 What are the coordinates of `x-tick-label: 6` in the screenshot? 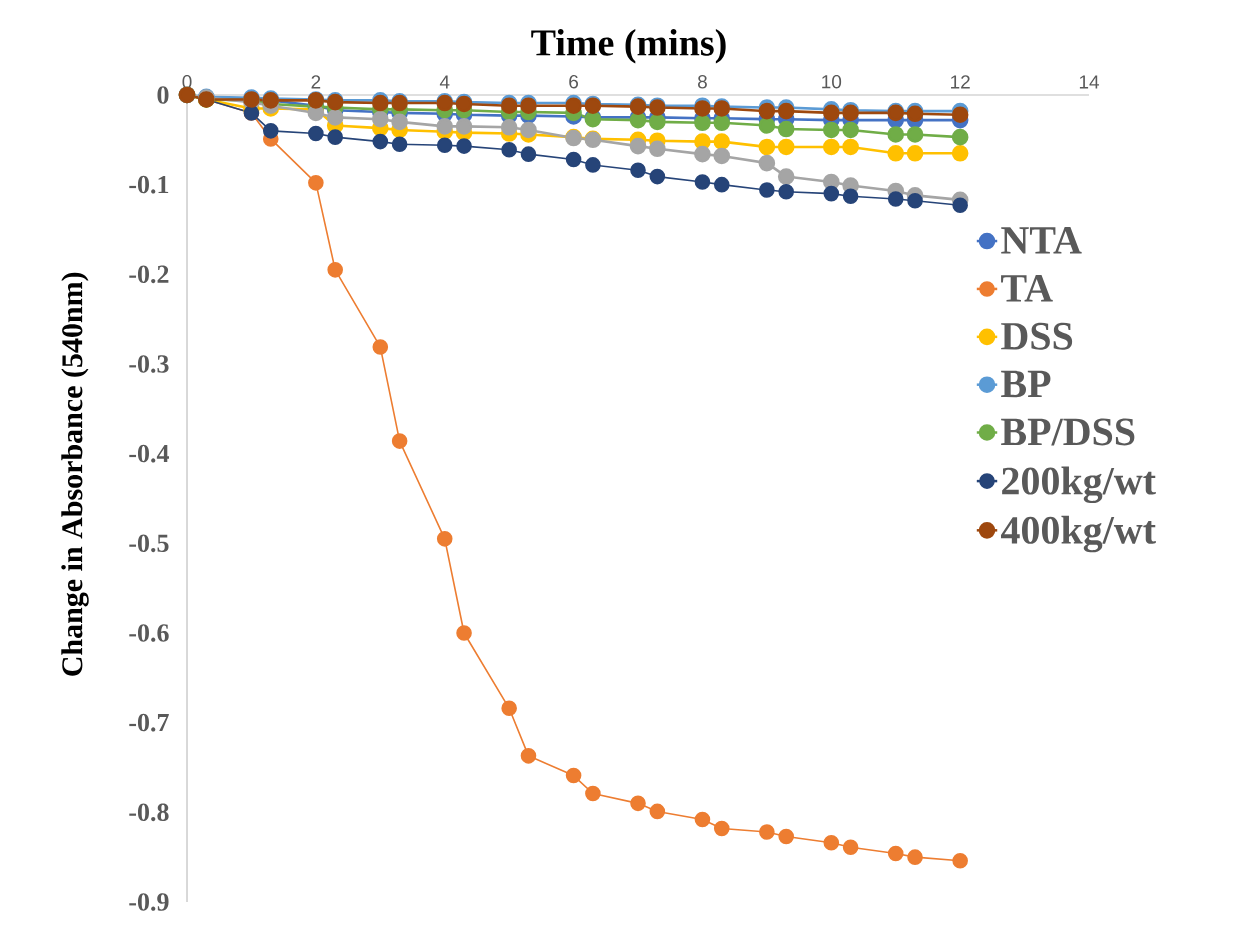 It's located at (574, 82).